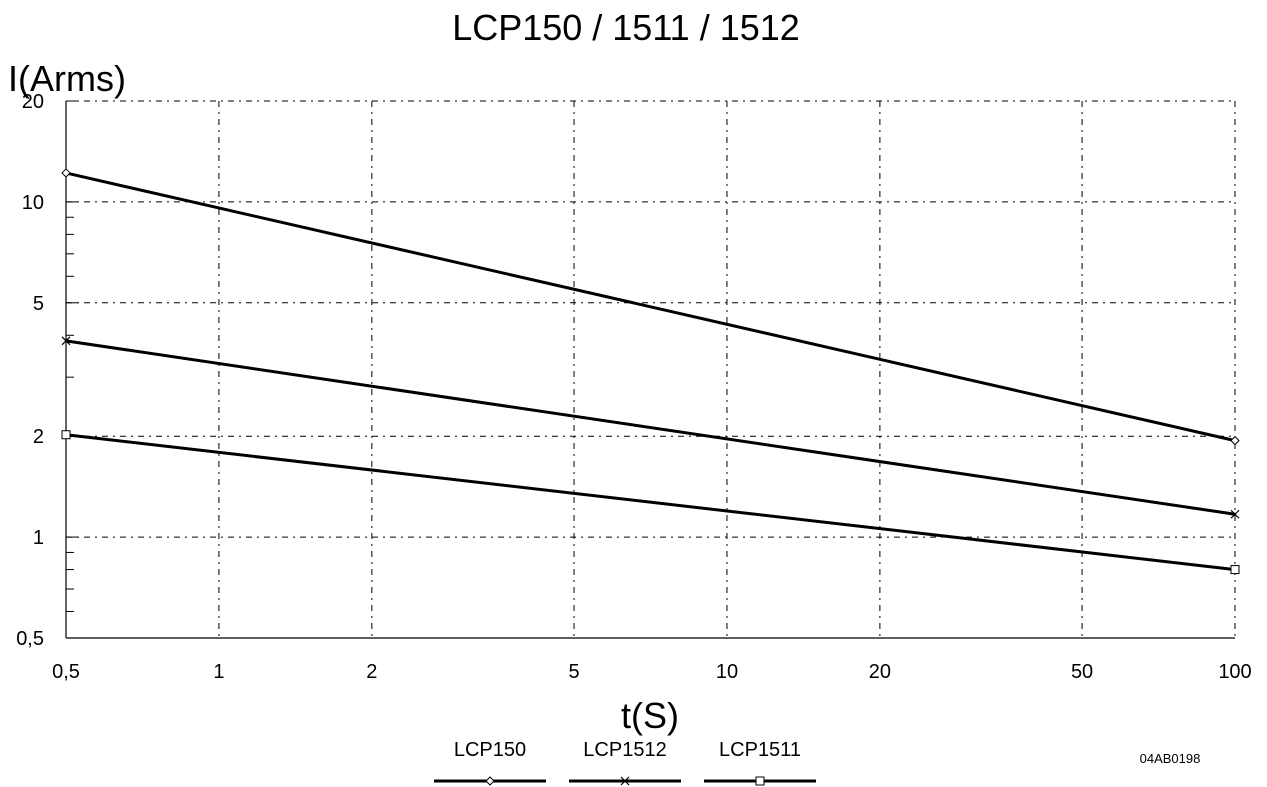 The width and height of the screenshot is (1267, 787). What do you see at coordinates (33, 203) in the screenshot?
I see `y-tick-label: 10` at bounding box center [33, 203].